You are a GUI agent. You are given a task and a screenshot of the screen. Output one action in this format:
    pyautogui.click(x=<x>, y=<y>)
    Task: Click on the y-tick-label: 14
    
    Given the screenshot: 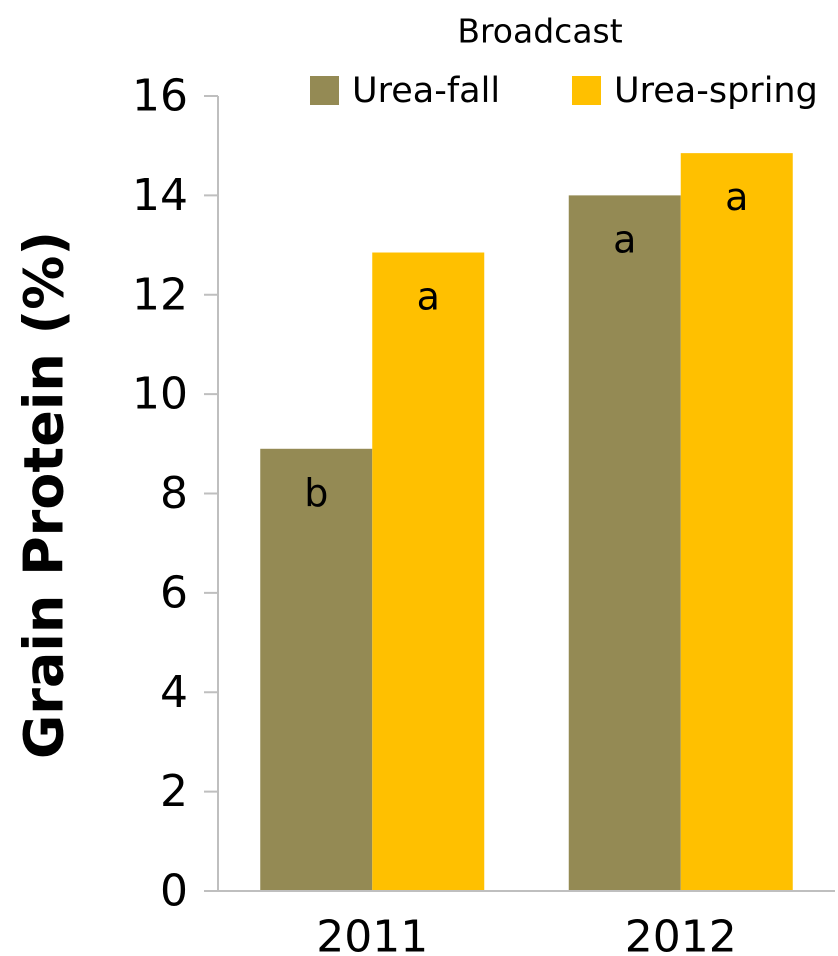 What is the action you would take?
    pyautogui.click(x=160, y=195)
    